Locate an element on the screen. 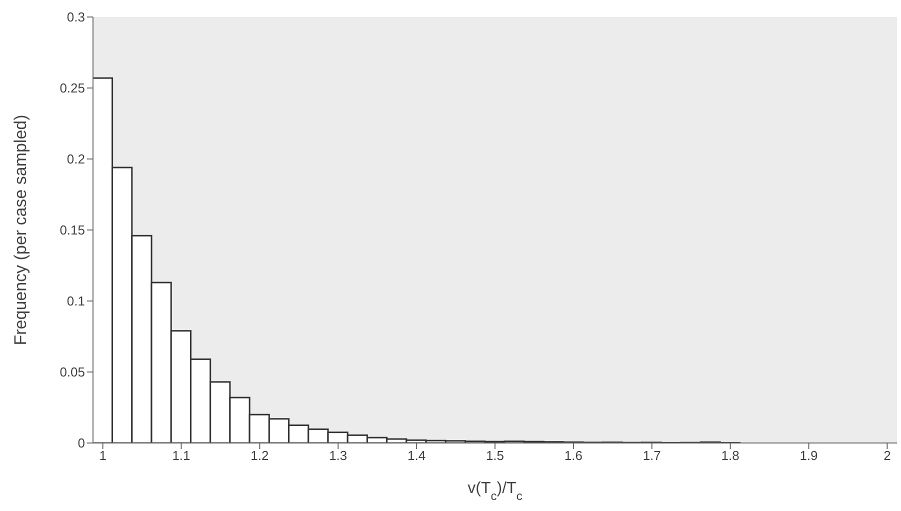  y-tick-label: 0.15 is located at coordinates (72, 230).